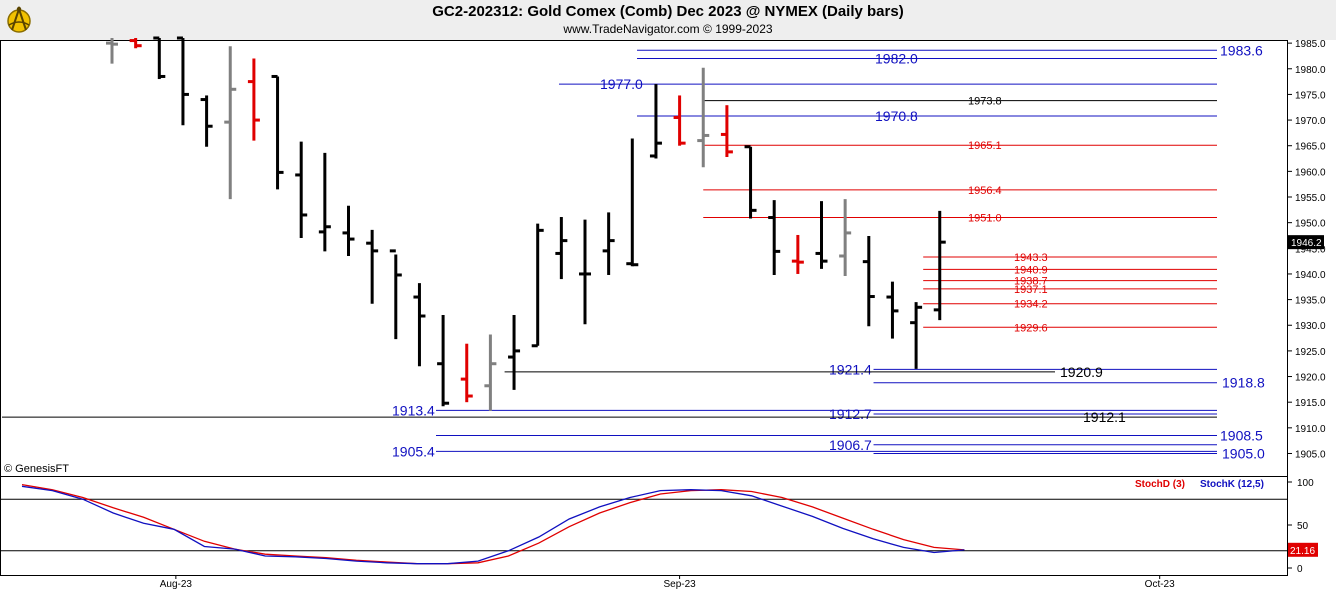 This screenshot has width=1336, height=591. I want to click on price-tick-label: 1985.0, so click(1310, 44).